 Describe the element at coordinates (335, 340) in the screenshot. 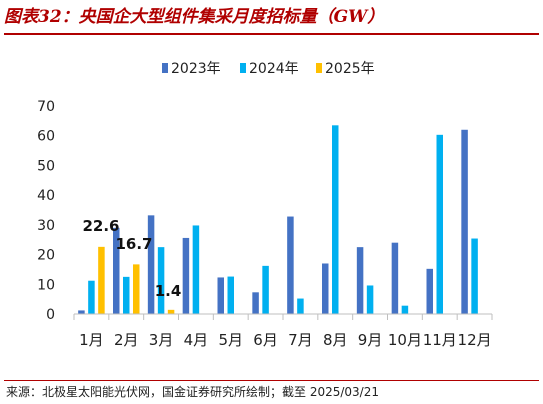

I see `x-tick-label-7: 8月` at that location.